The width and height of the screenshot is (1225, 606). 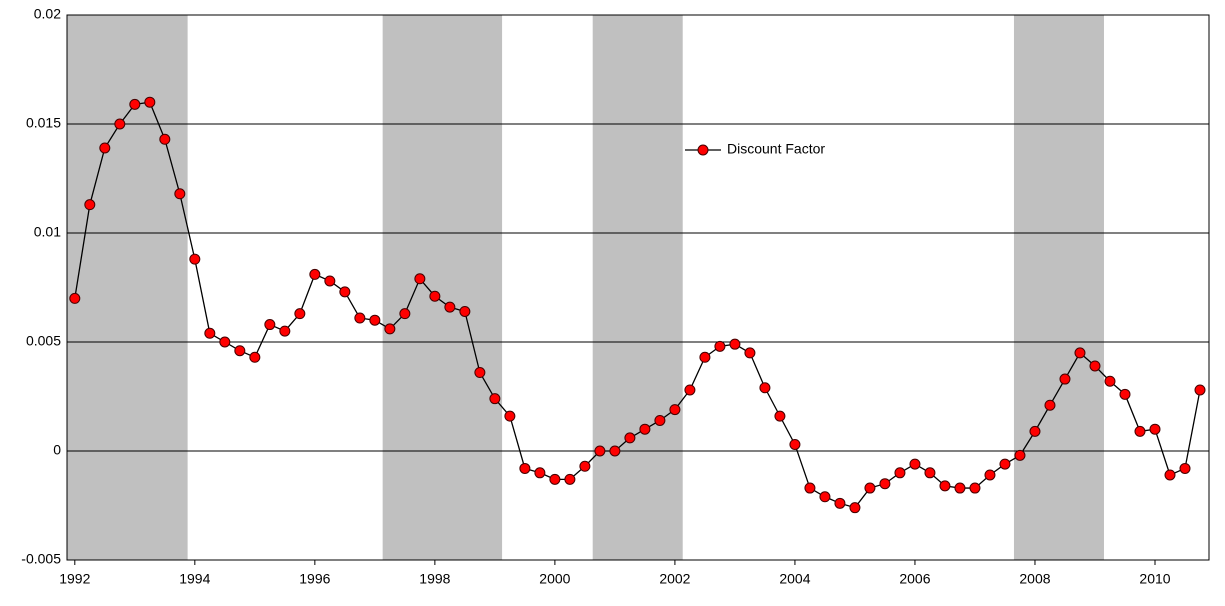 I want to click on y-tick-label: 0.015, so click(x=43, y=123).